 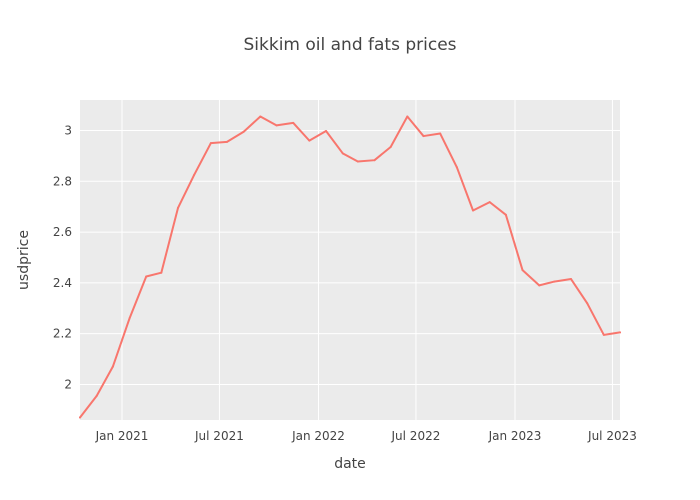 I want to click on y-tick-label: 3, so click(x=68, y=130).